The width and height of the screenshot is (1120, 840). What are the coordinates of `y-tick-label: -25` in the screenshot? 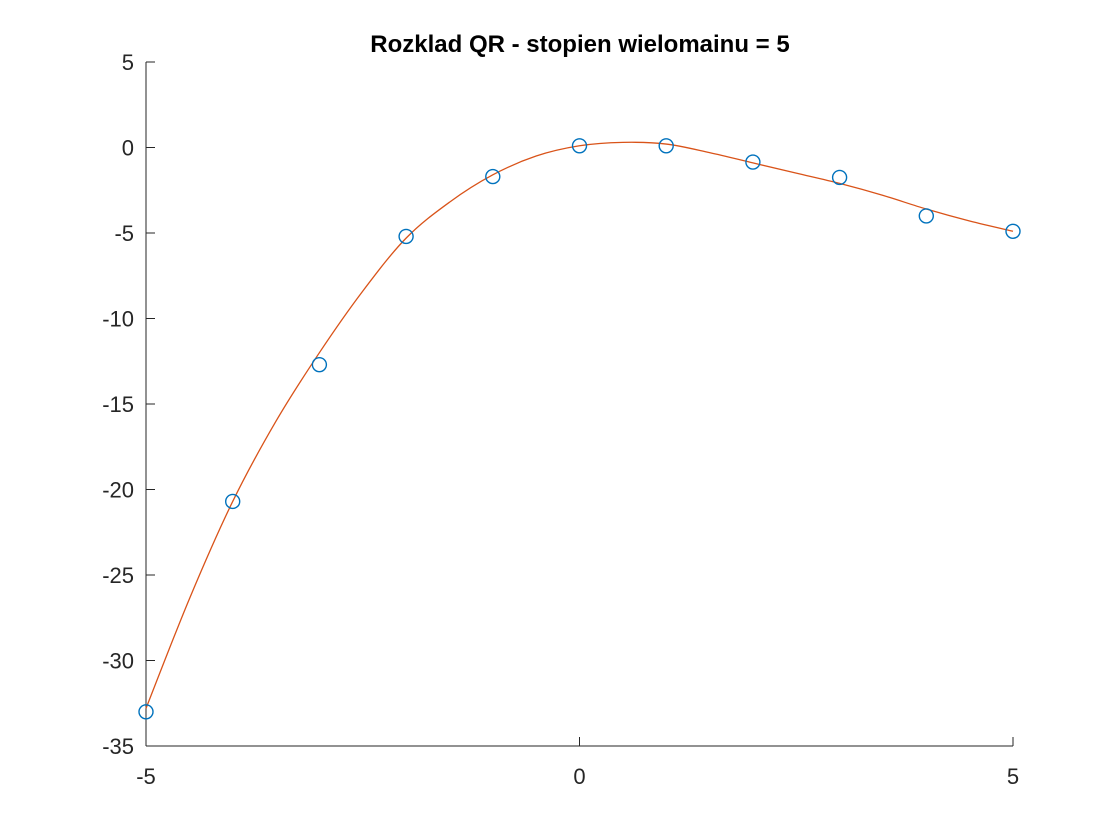 It's located at (118, 575).